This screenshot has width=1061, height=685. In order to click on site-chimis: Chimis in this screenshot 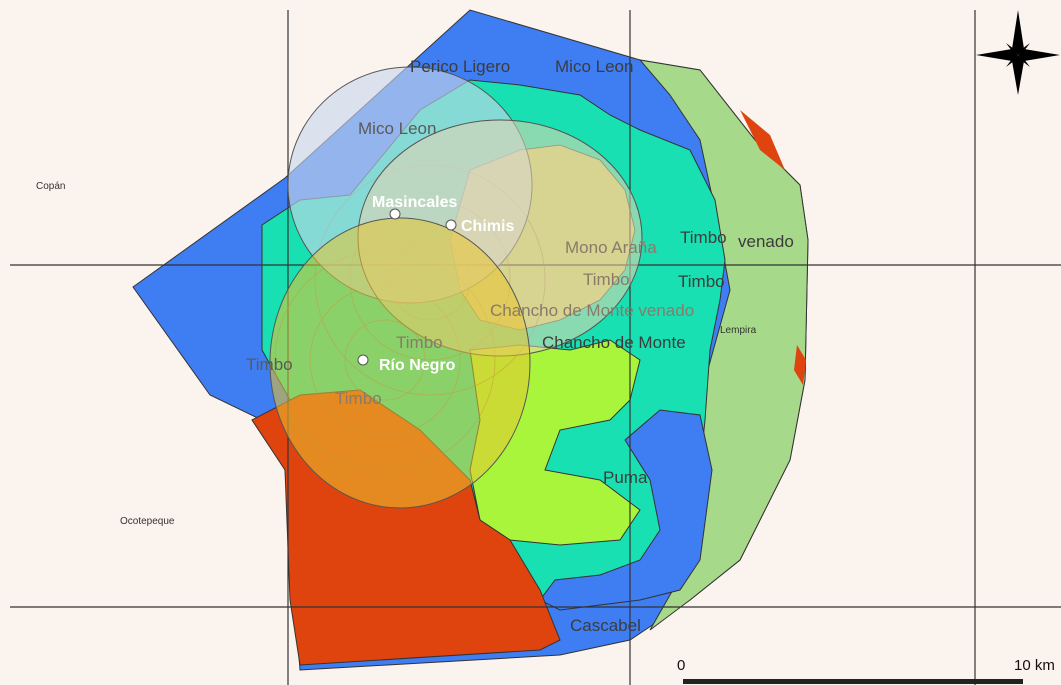, I will do `click(479, 226)`.